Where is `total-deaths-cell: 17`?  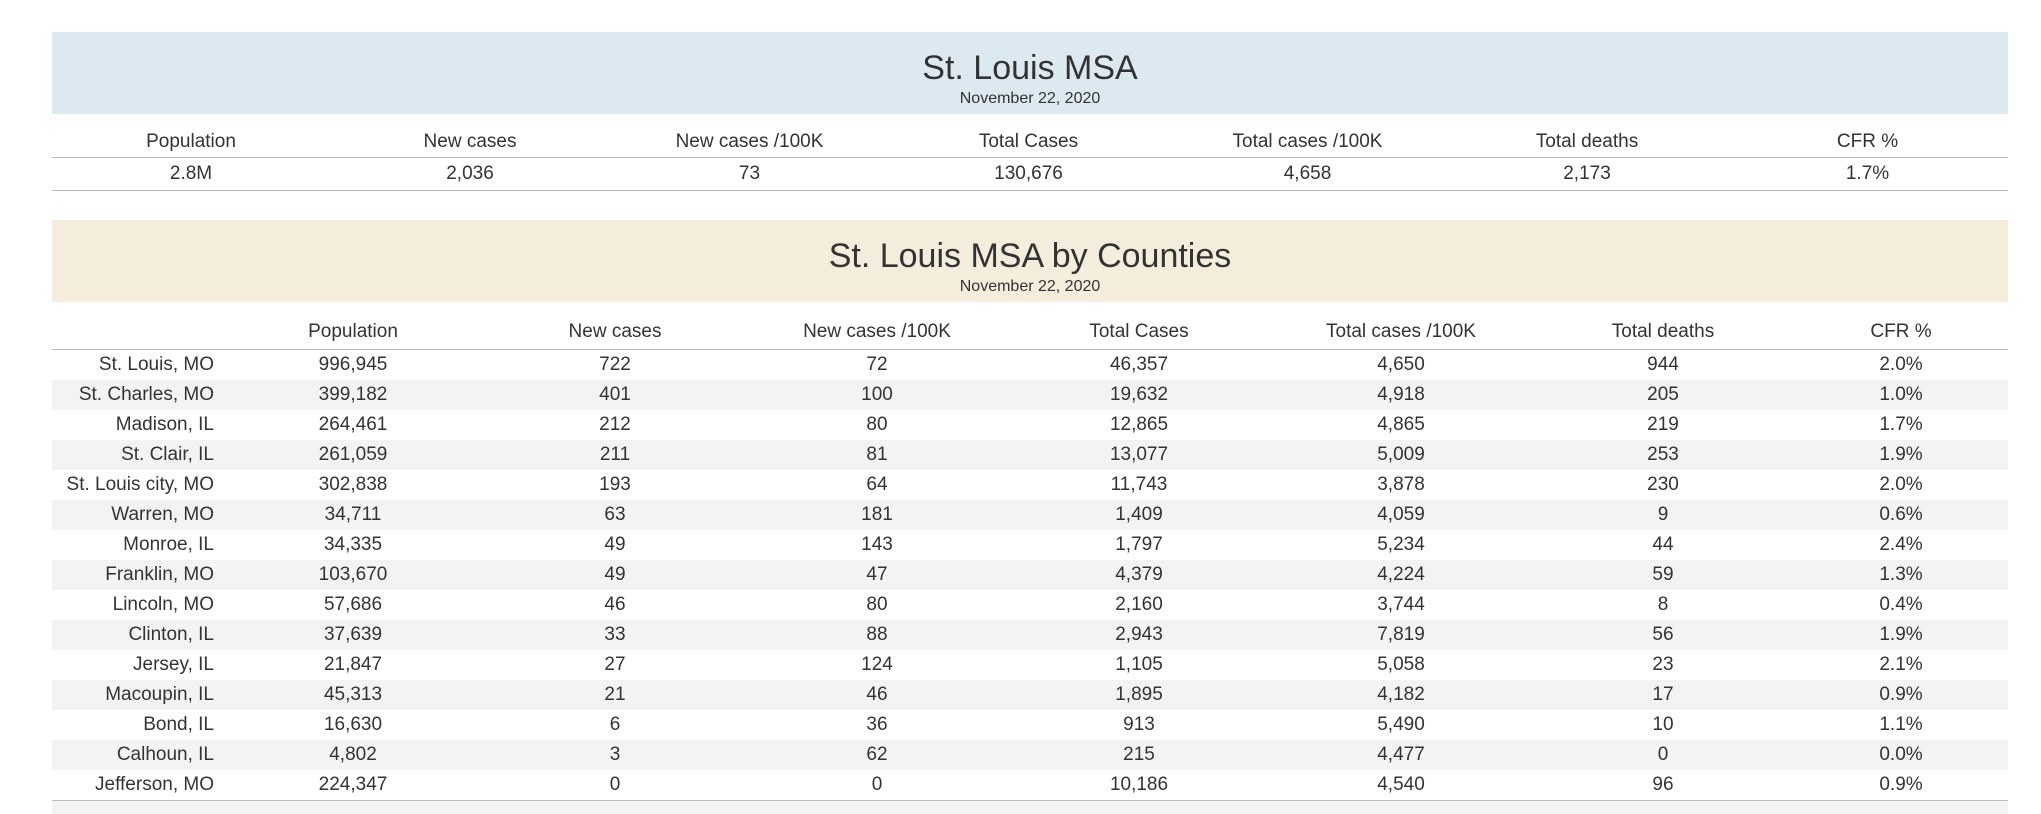
total-deaths-cell: 17 is located at coordinates (1663, 695).